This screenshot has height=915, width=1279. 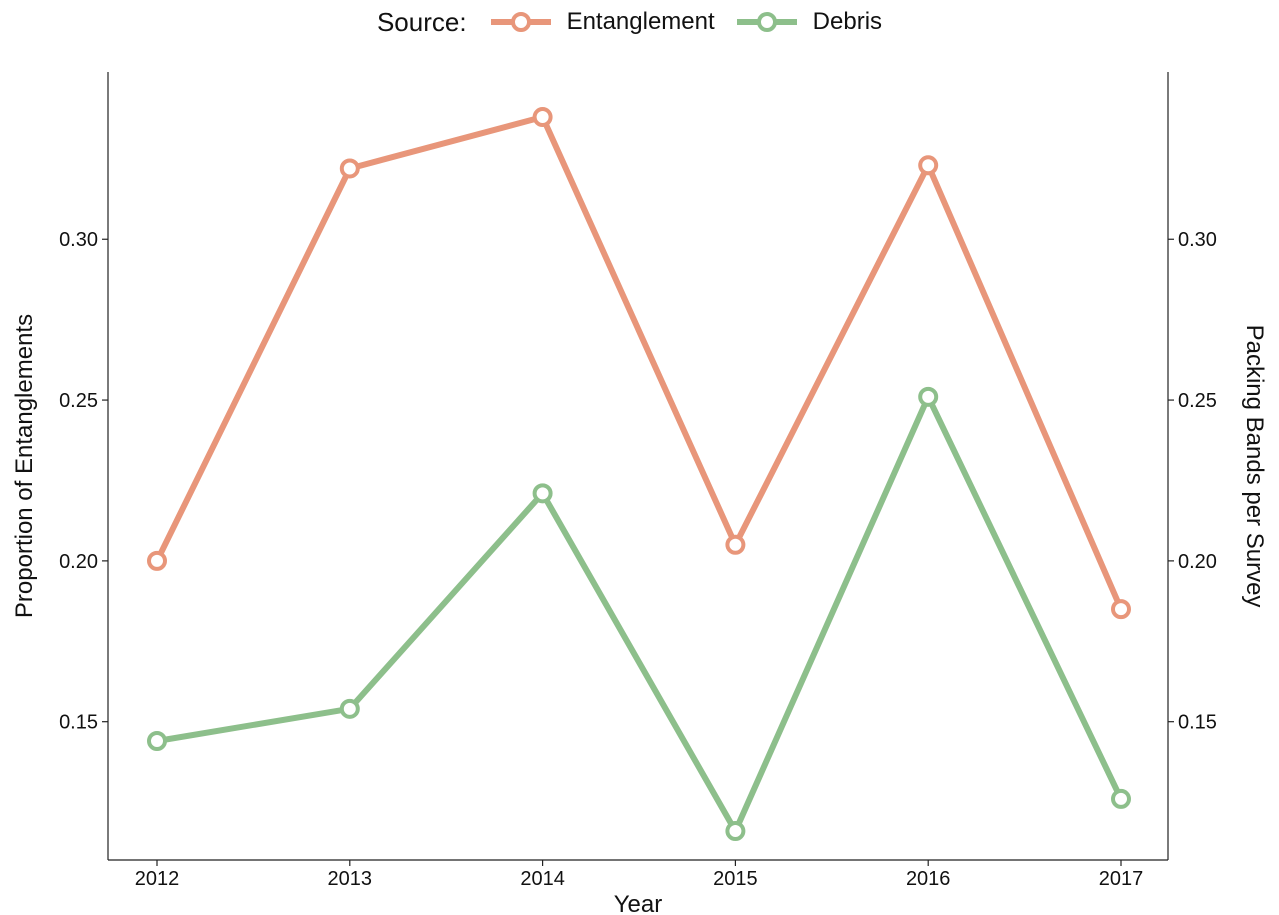 What do you see at coordinates (1121, 879) in the screenshot?
I see `x-tick-label: 2017` at bounding box center [1121, 879].